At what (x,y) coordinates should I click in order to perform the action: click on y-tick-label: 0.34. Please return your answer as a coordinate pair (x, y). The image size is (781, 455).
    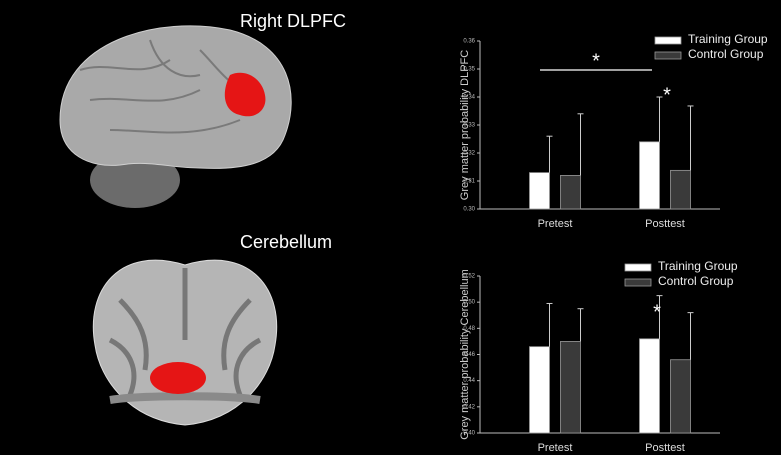
    Looking at the image, I should click on (469, 98).